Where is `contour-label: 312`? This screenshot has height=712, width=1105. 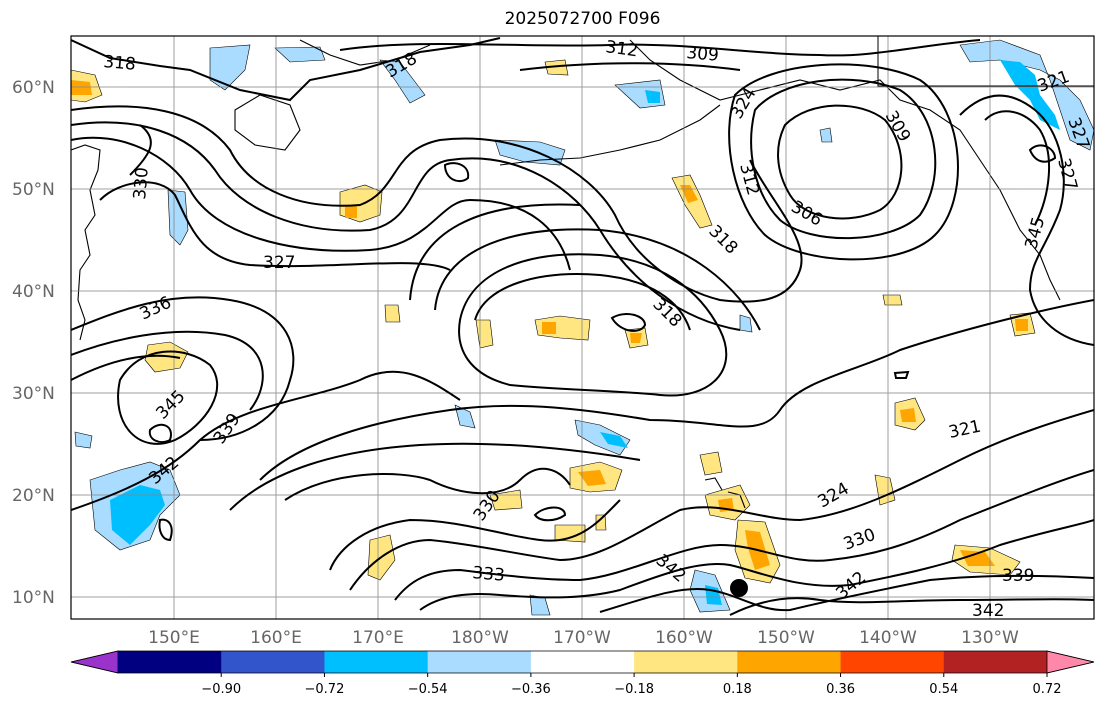 contour-label: 312 is located at coordinates (621, 49).